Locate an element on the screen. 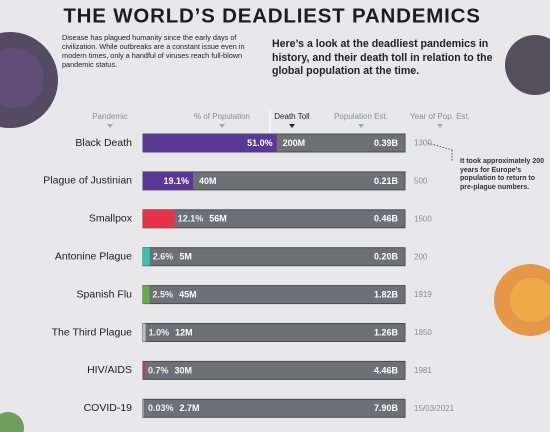 The image size is (550, 432). year-label: 15/03/2021 is located at coordinates (434, 408).